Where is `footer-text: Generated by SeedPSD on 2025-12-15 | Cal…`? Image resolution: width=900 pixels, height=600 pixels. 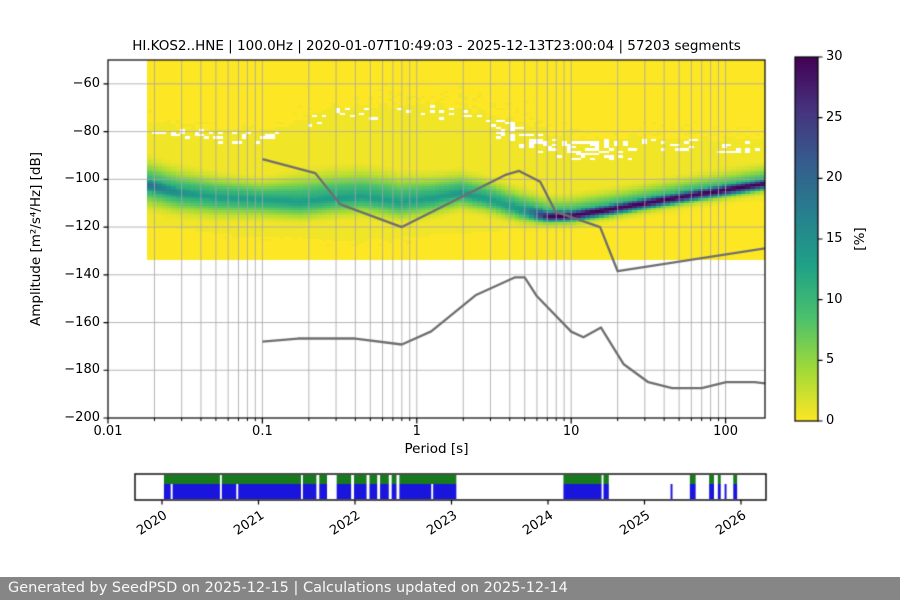
footer-text: Generated by SeedPSD on 2025-12-15 | Cal… is located at coordinates (288, 588).